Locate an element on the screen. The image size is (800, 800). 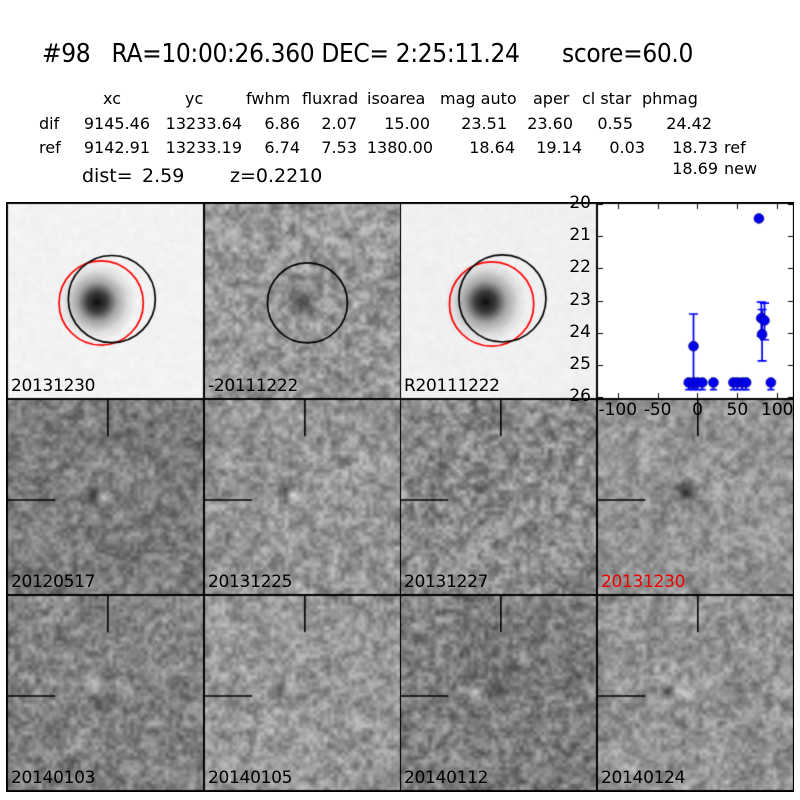
panel-date-label: 20120517 is located at coordinates (53, 582).